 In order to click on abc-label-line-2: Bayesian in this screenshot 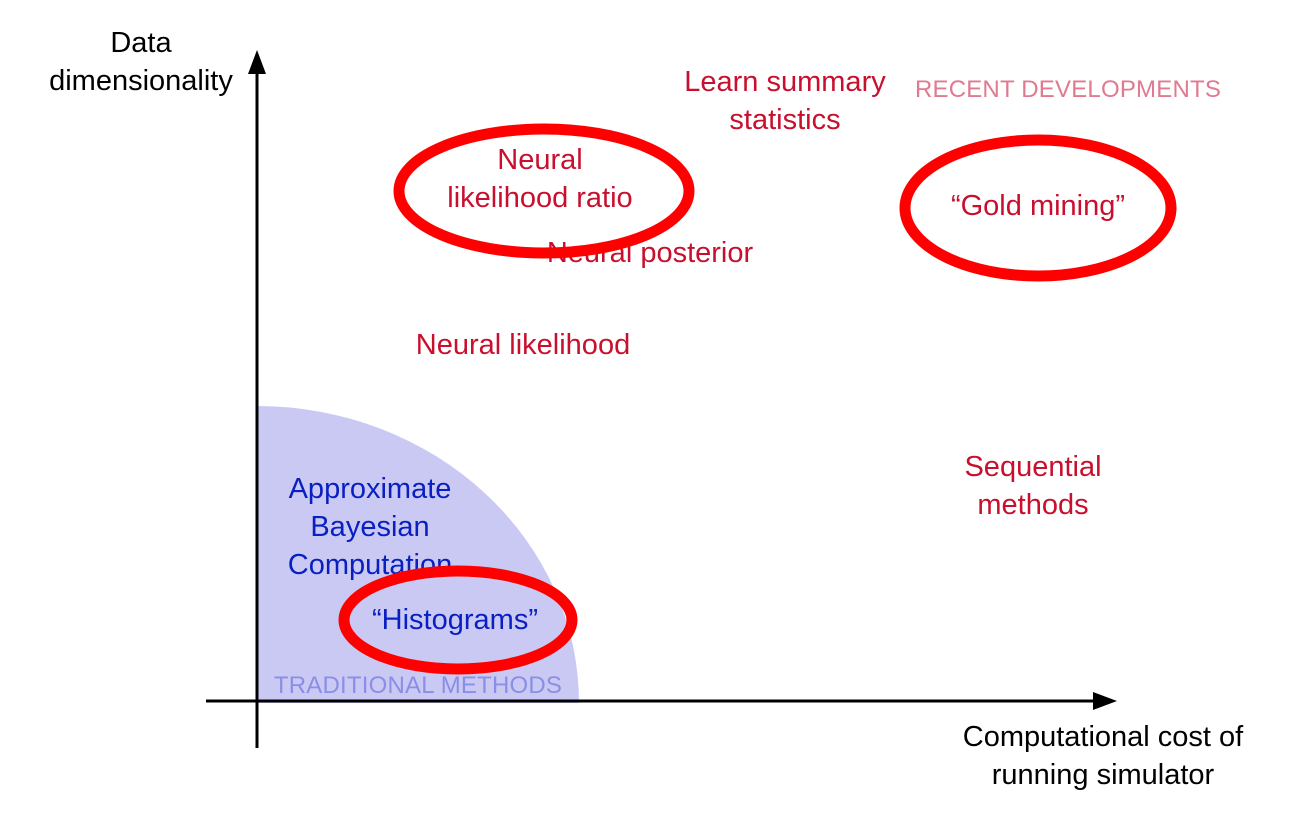, I will do `click(370, 527)`.